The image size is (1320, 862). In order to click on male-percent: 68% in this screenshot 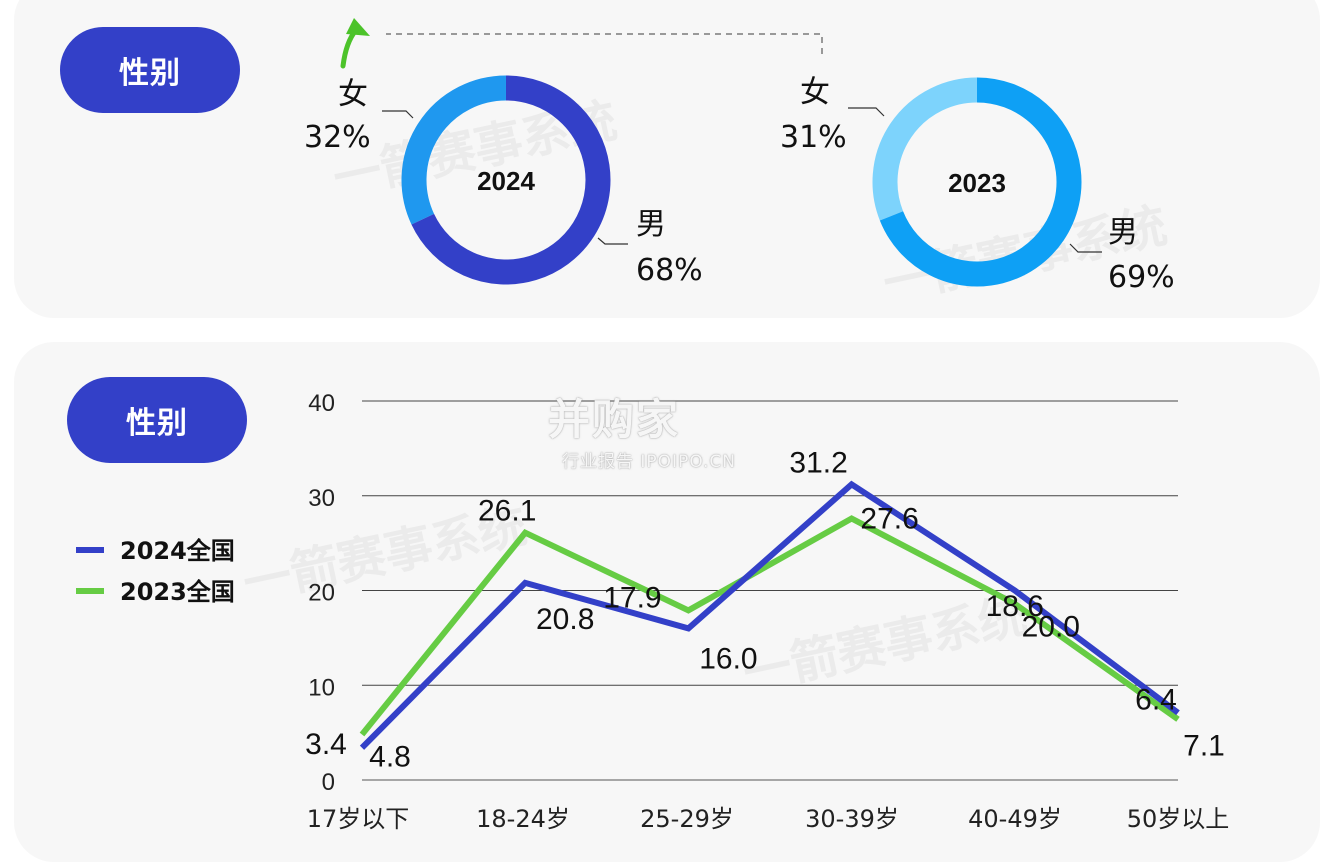, I will do `click(669, 270)`.